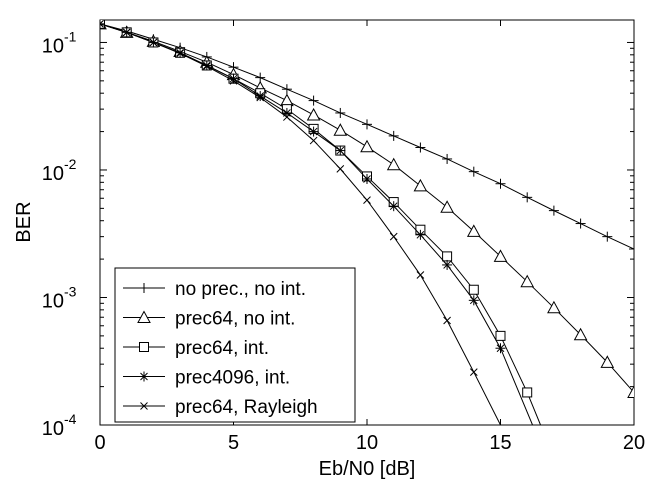 Image resolution: width=667 pixels, height=491 pixels. I want to click on legend-label: prec4096, int., so click(232, 378).